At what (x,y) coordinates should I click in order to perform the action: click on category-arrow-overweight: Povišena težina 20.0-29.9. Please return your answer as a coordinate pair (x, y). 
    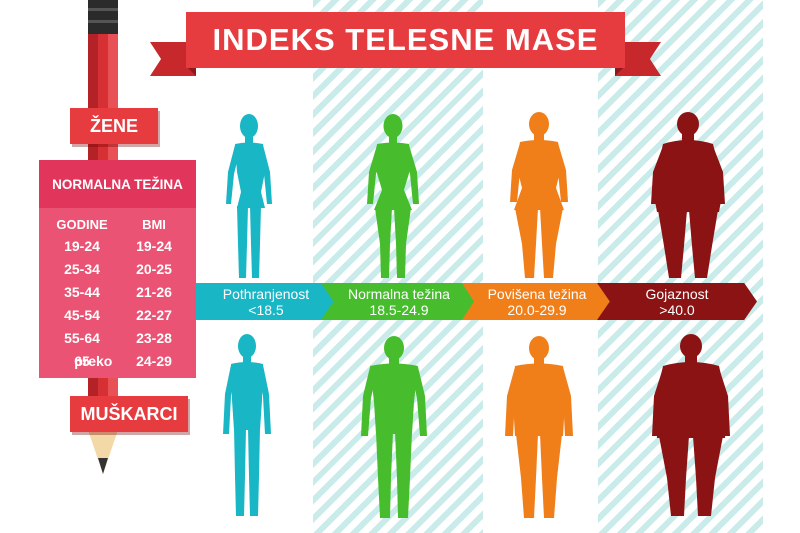
    Looking at the image, I should click on (537, 301).